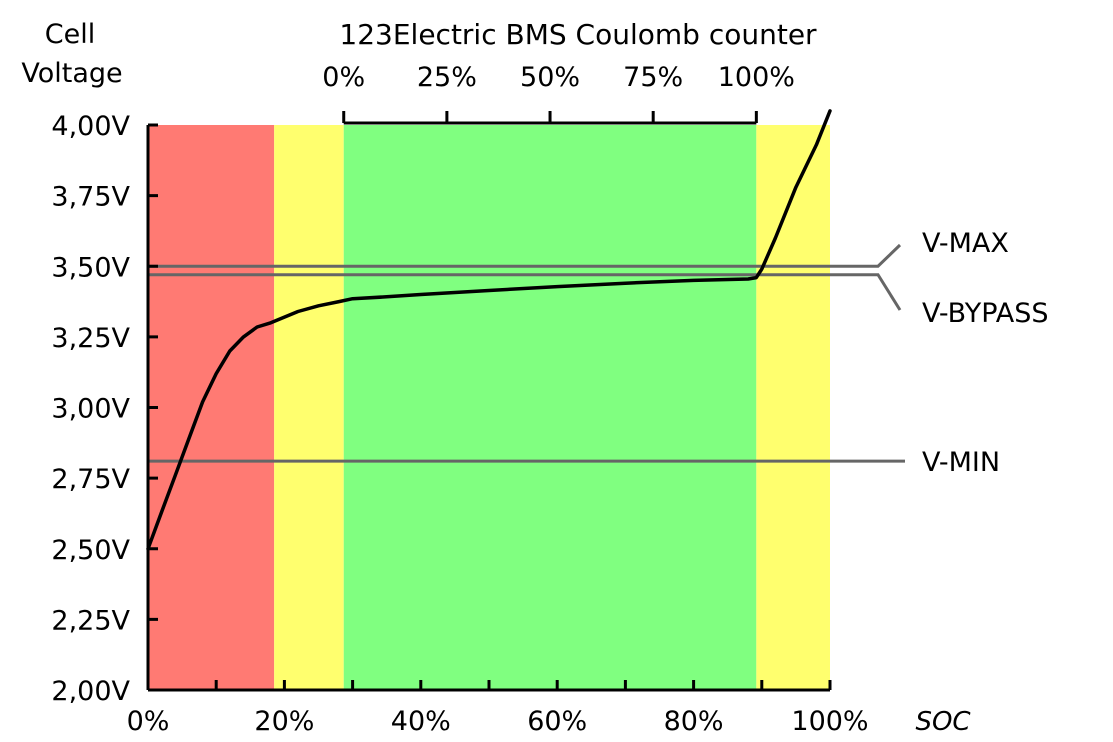 Image resolution: width=1113 pixels, height=742 pixels. I want to click on x-tick-label-1: 20%, so click(284, 721).